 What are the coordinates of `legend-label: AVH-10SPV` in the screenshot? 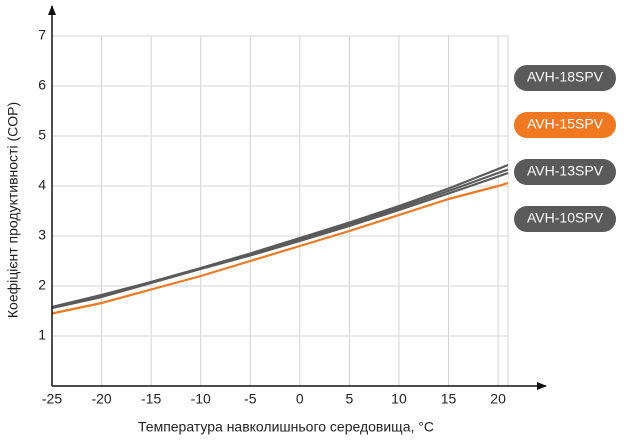 It's located at (565, 218).